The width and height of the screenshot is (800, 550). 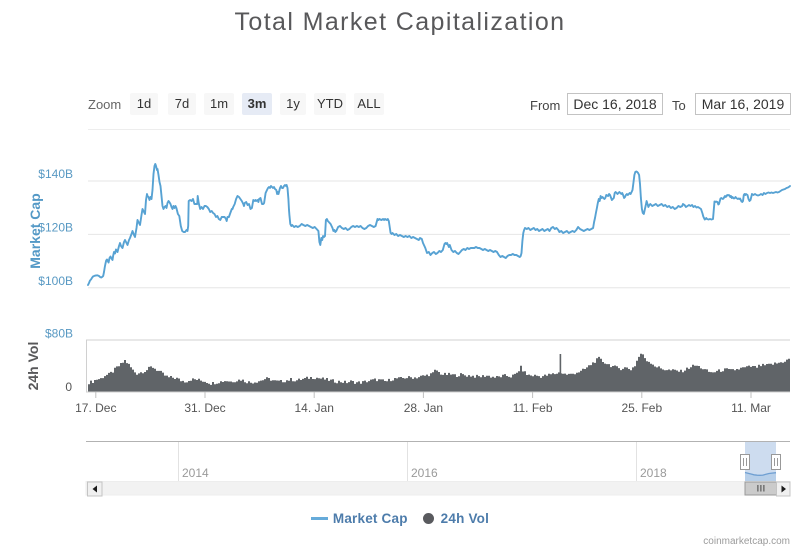 I want to click on svg-text: 2018, so click(x=653, y=473).